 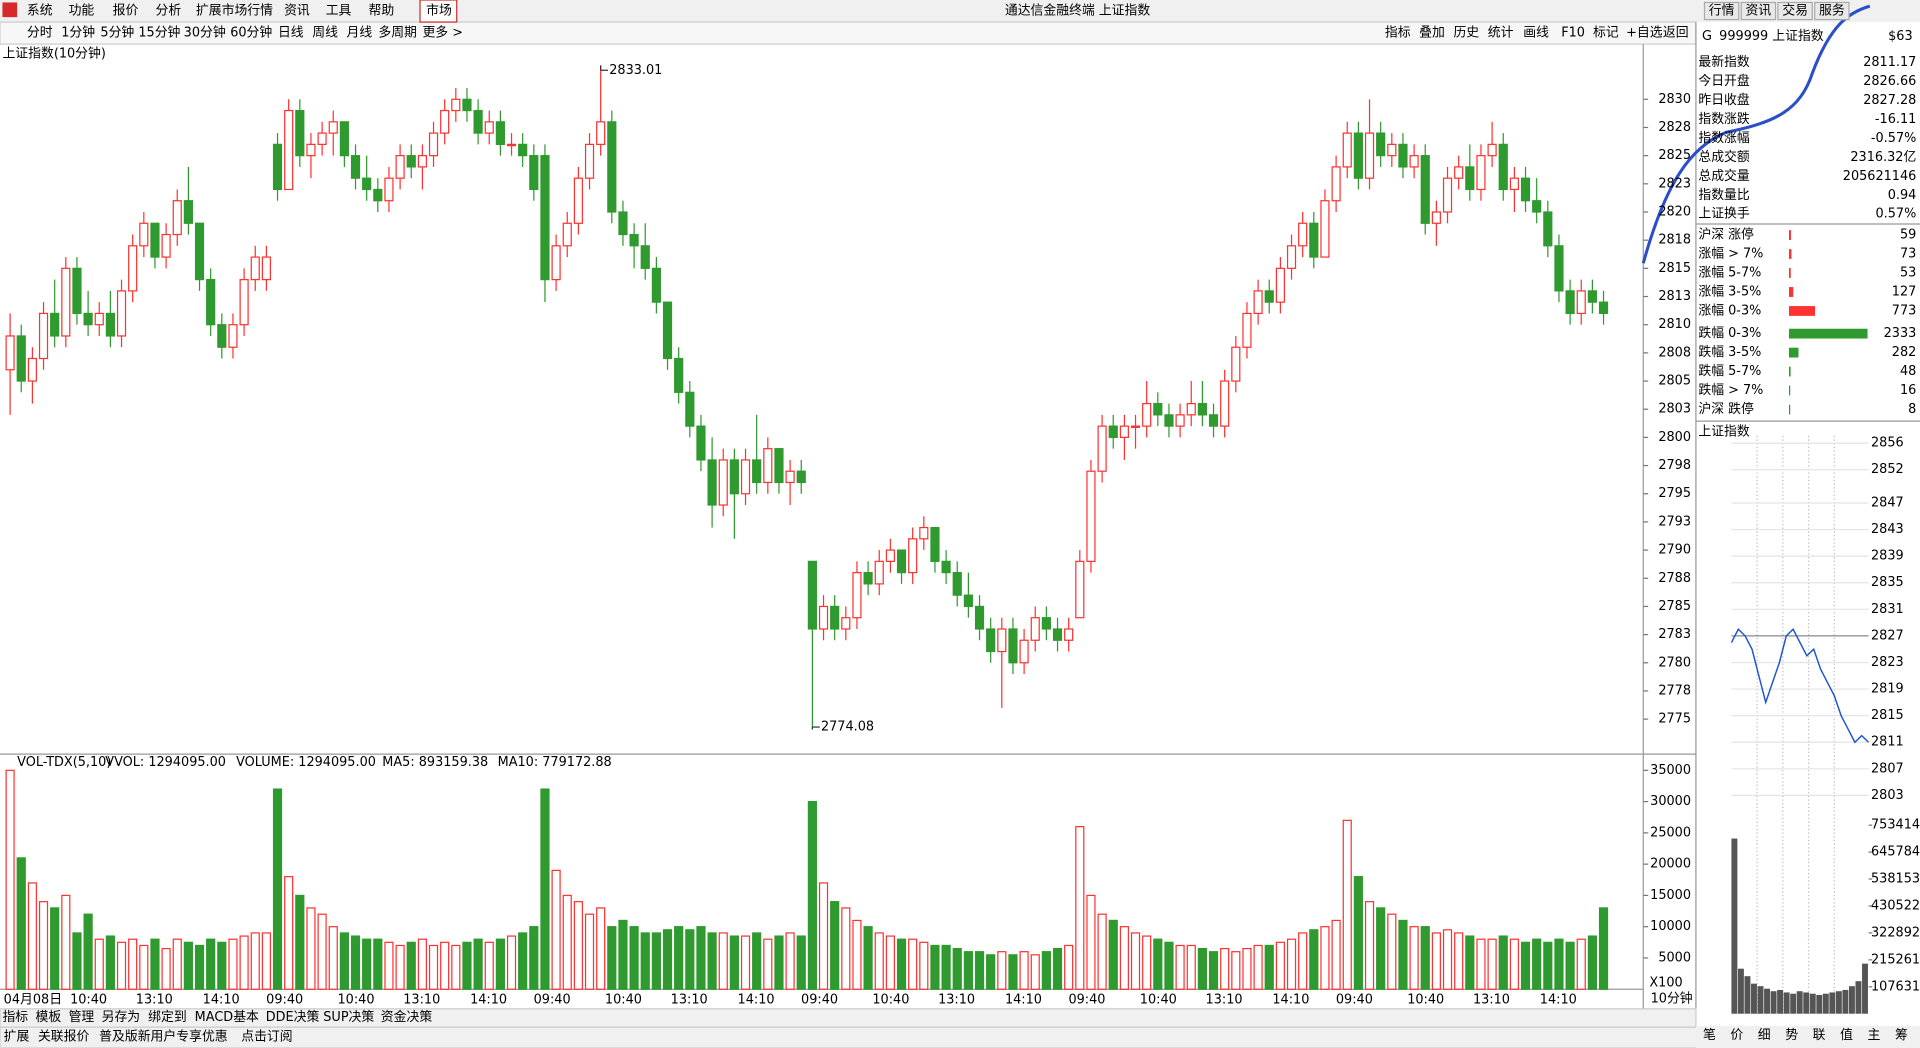 I want to click on menu-item: 扩展市场行情, so click(x=234, y=11).